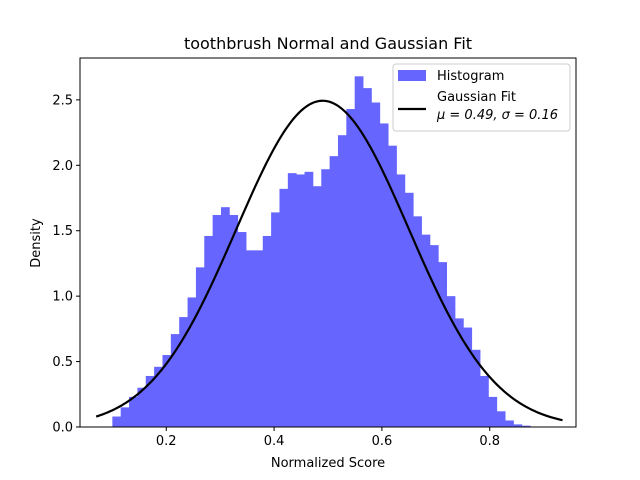 This screenshot has width=640, height=480. Describe the element at coordinates (412, 75) in the screenshot. I see `legend-histogram-swatch` at that location.